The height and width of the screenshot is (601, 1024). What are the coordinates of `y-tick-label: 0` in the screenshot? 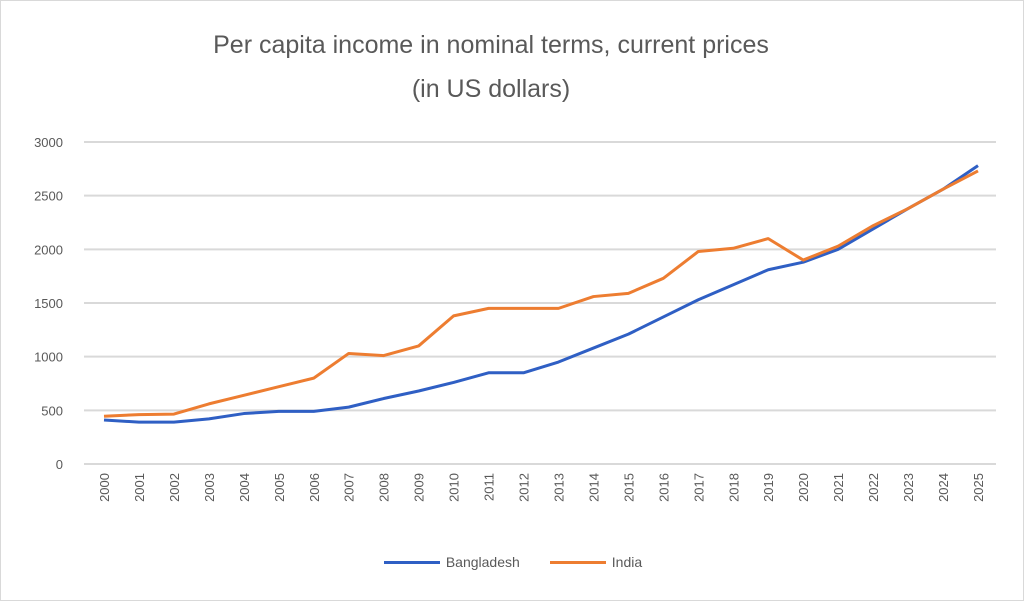 It's located at (59, 464).